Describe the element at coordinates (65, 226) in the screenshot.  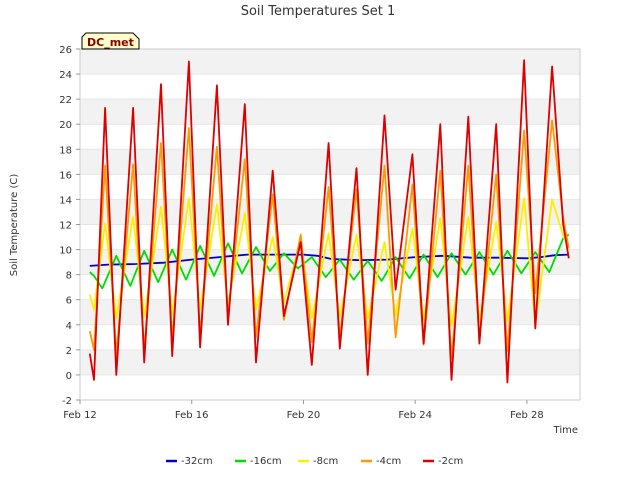
I see `y-tick-label: 12` at that location.